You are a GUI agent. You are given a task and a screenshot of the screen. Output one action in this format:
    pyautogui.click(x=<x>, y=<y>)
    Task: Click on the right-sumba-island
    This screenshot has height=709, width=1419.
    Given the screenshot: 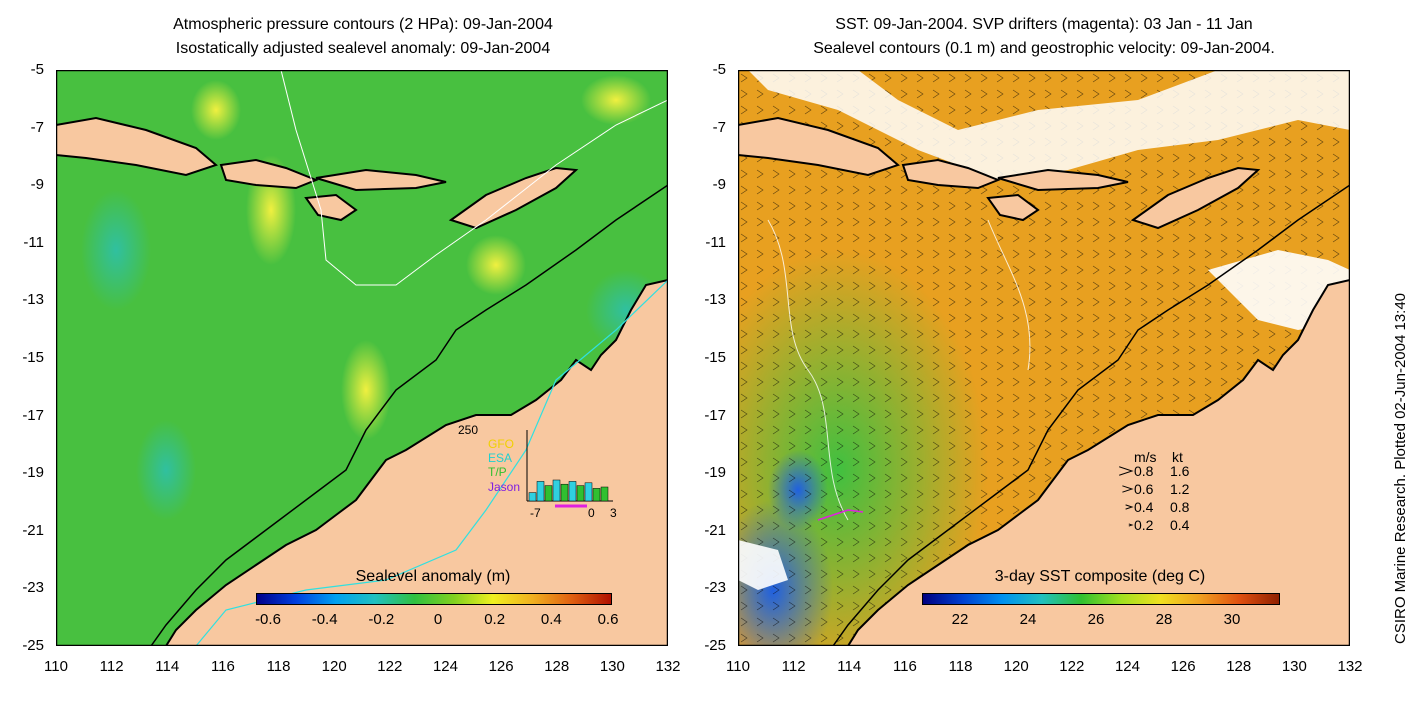 What is the action you would take?
    pyautogui.click(x=1013, y=207)
    